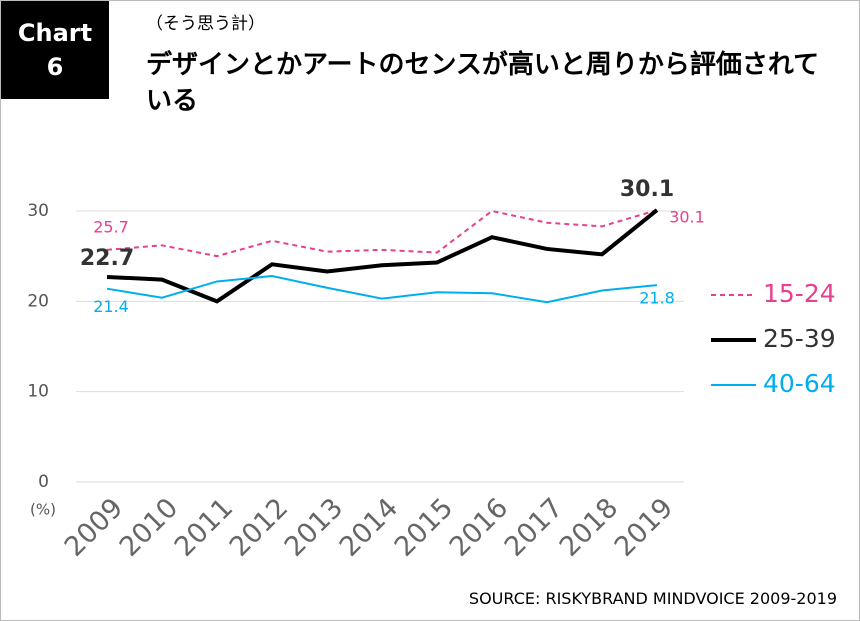 The width and height of the screenshot is (860, 621). I want to click on chart-title: デザインとかアートのセンスが高いと周りから評価されている, so click(483, 83).